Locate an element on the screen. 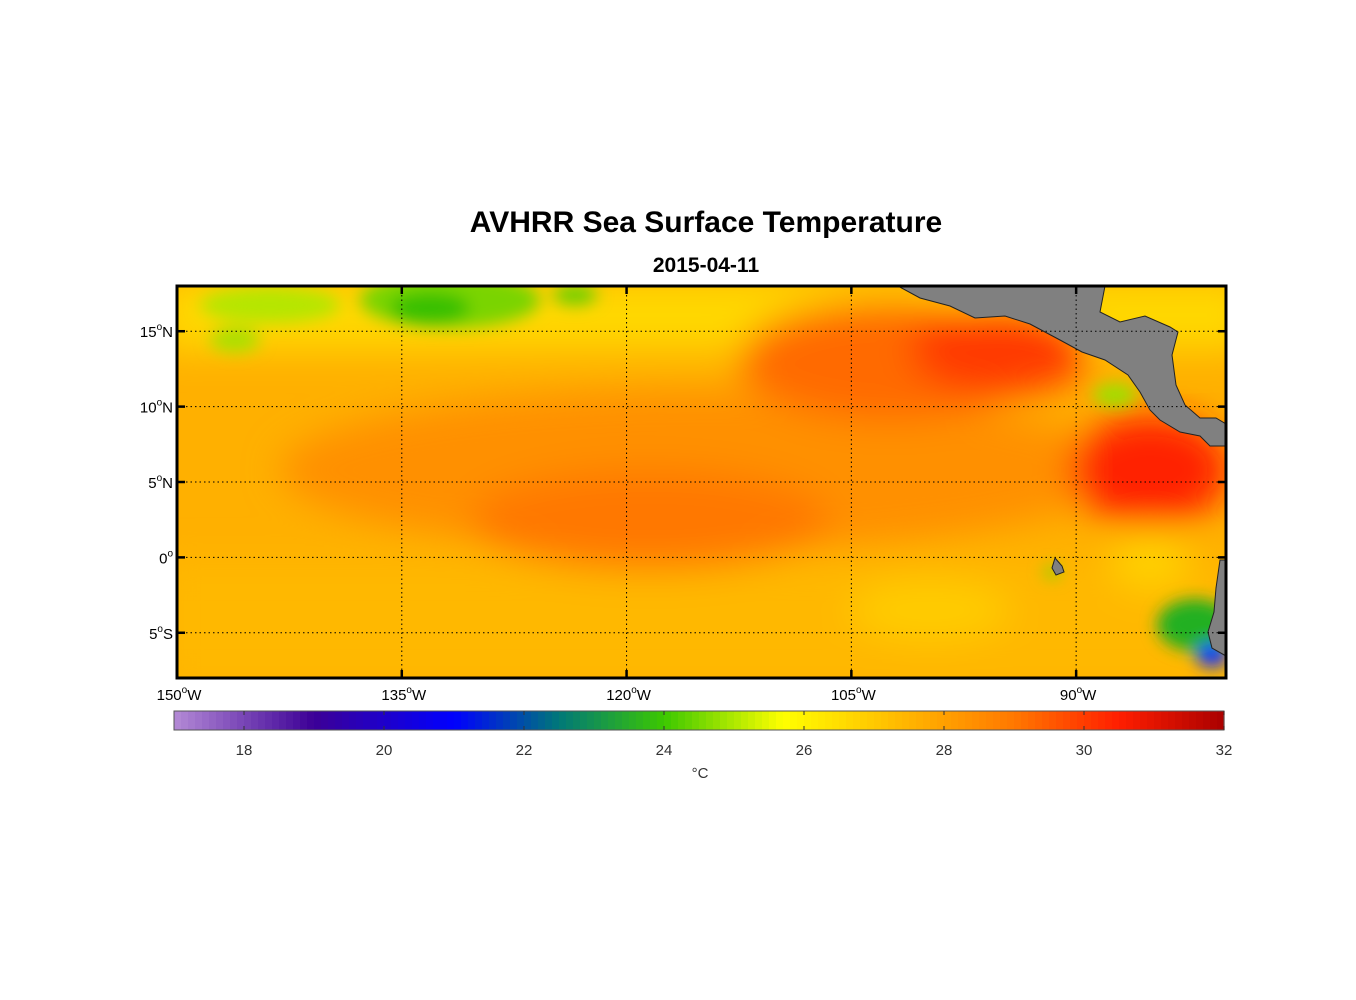  sst-green-patch-b is located at coordinates (430, 308).